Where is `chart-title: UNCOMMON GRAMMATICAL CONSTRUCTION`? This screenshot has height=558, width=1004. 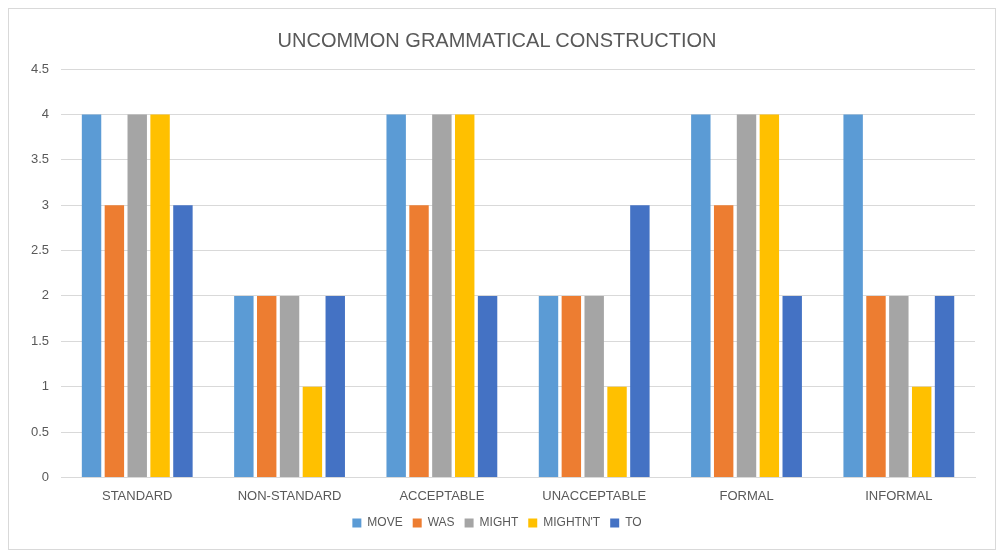
chart-title: UNCOMMON GRAMMATICAL CONSTRUCTION is located at coordinates (497, 39).